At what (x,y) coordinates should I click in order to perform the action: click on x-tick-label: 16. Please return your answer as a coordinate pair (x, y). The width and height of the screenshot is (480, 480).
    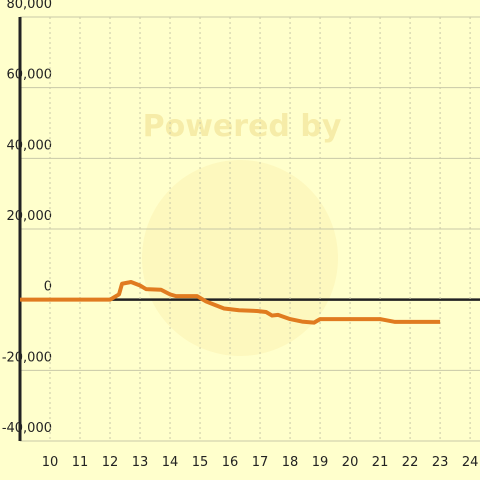
    Looking at the image, I should click on (230, 462).